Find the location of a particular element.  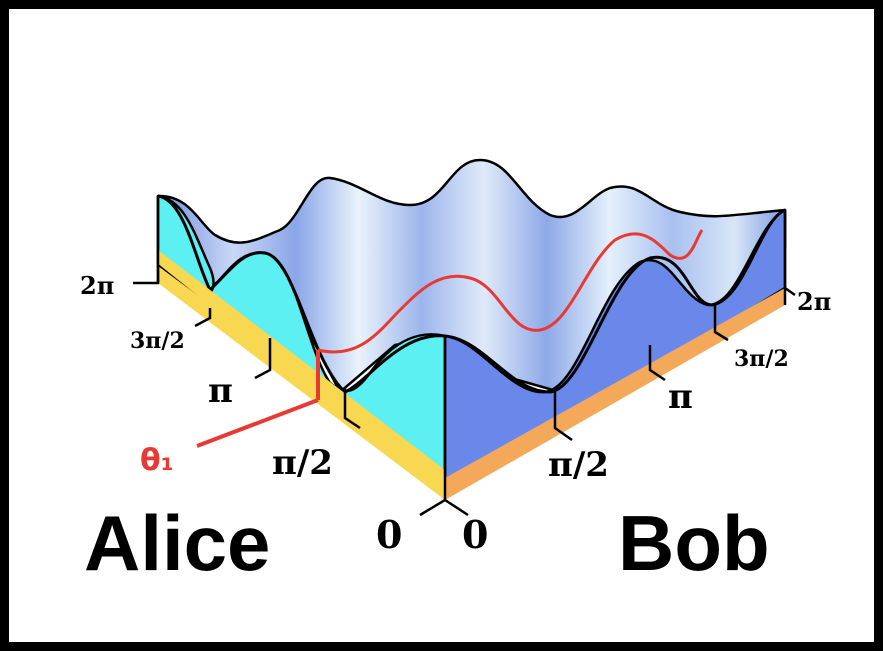

alice-tick-pi2 is located at coordinates (352, 409).